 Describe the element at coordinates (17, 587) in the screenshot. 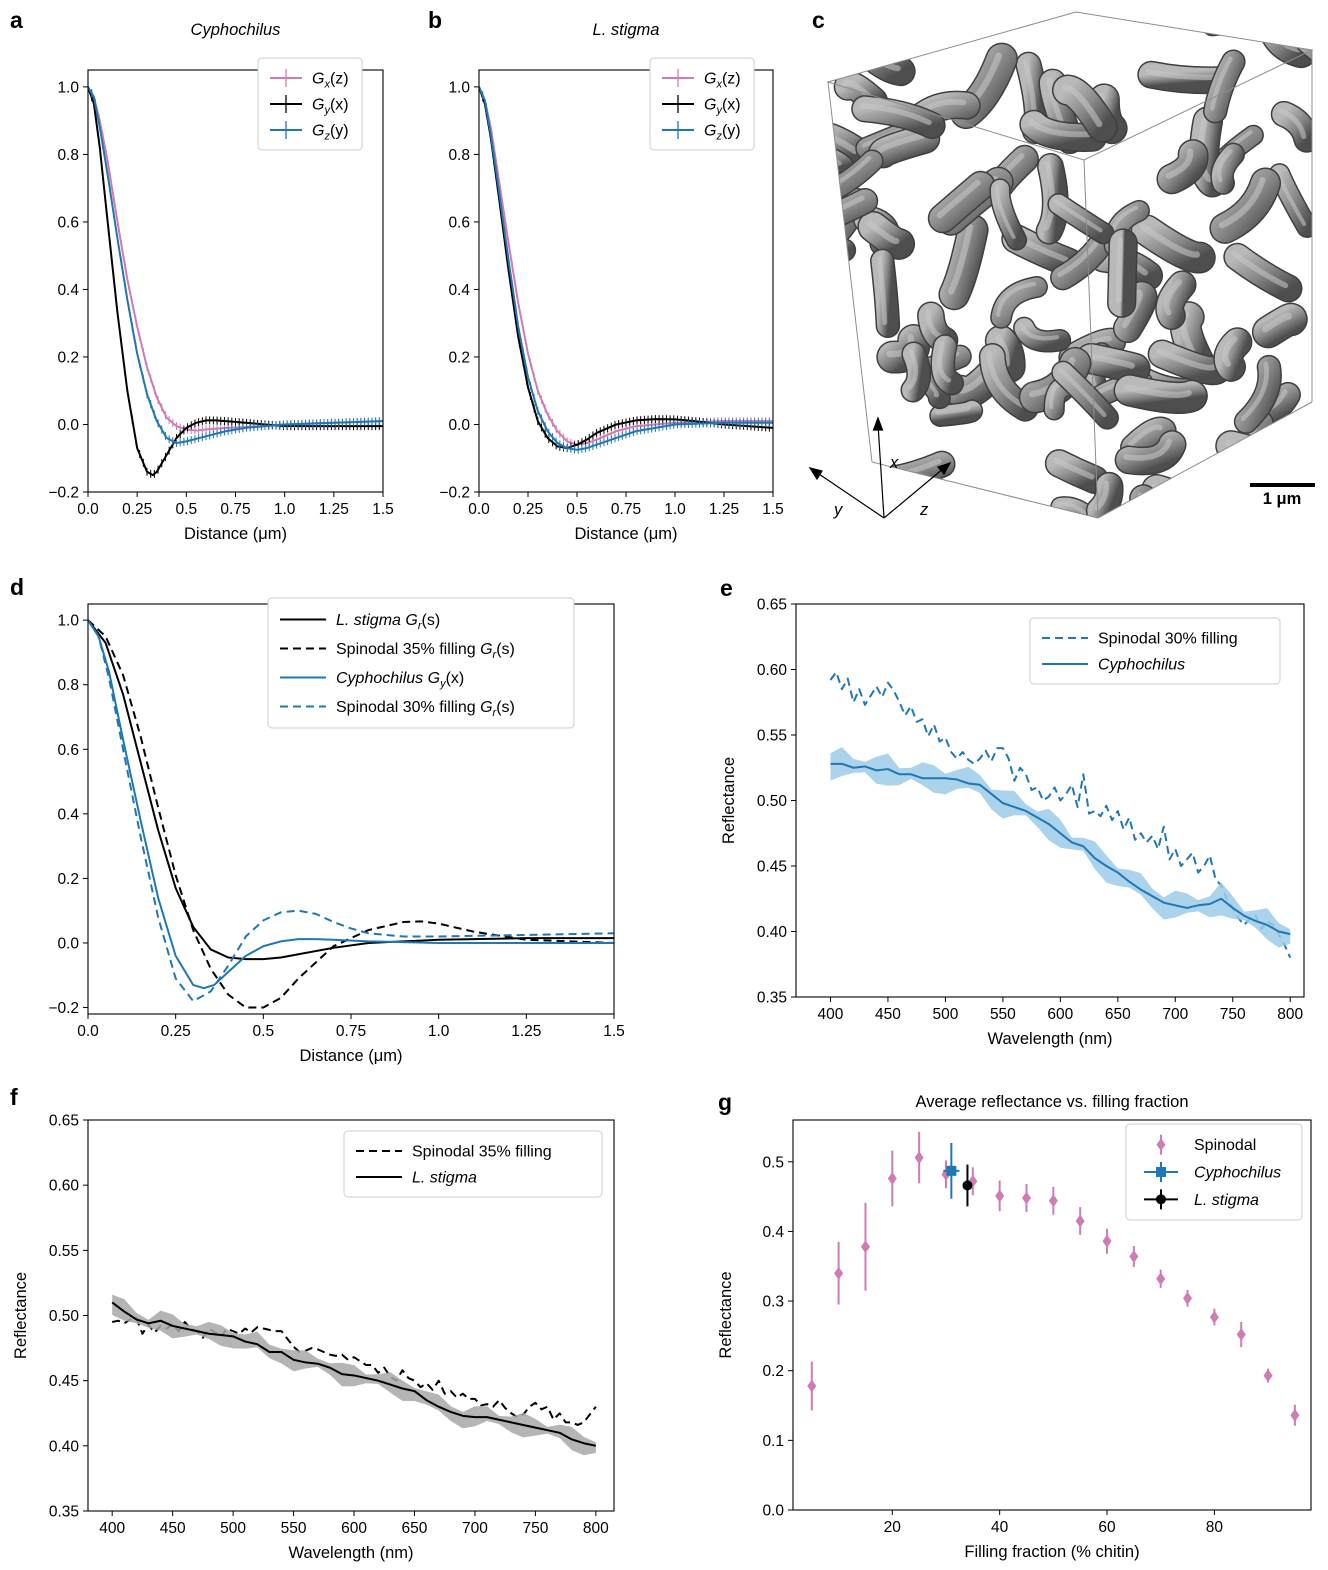

I see `panel-letter-d: d` at that location.